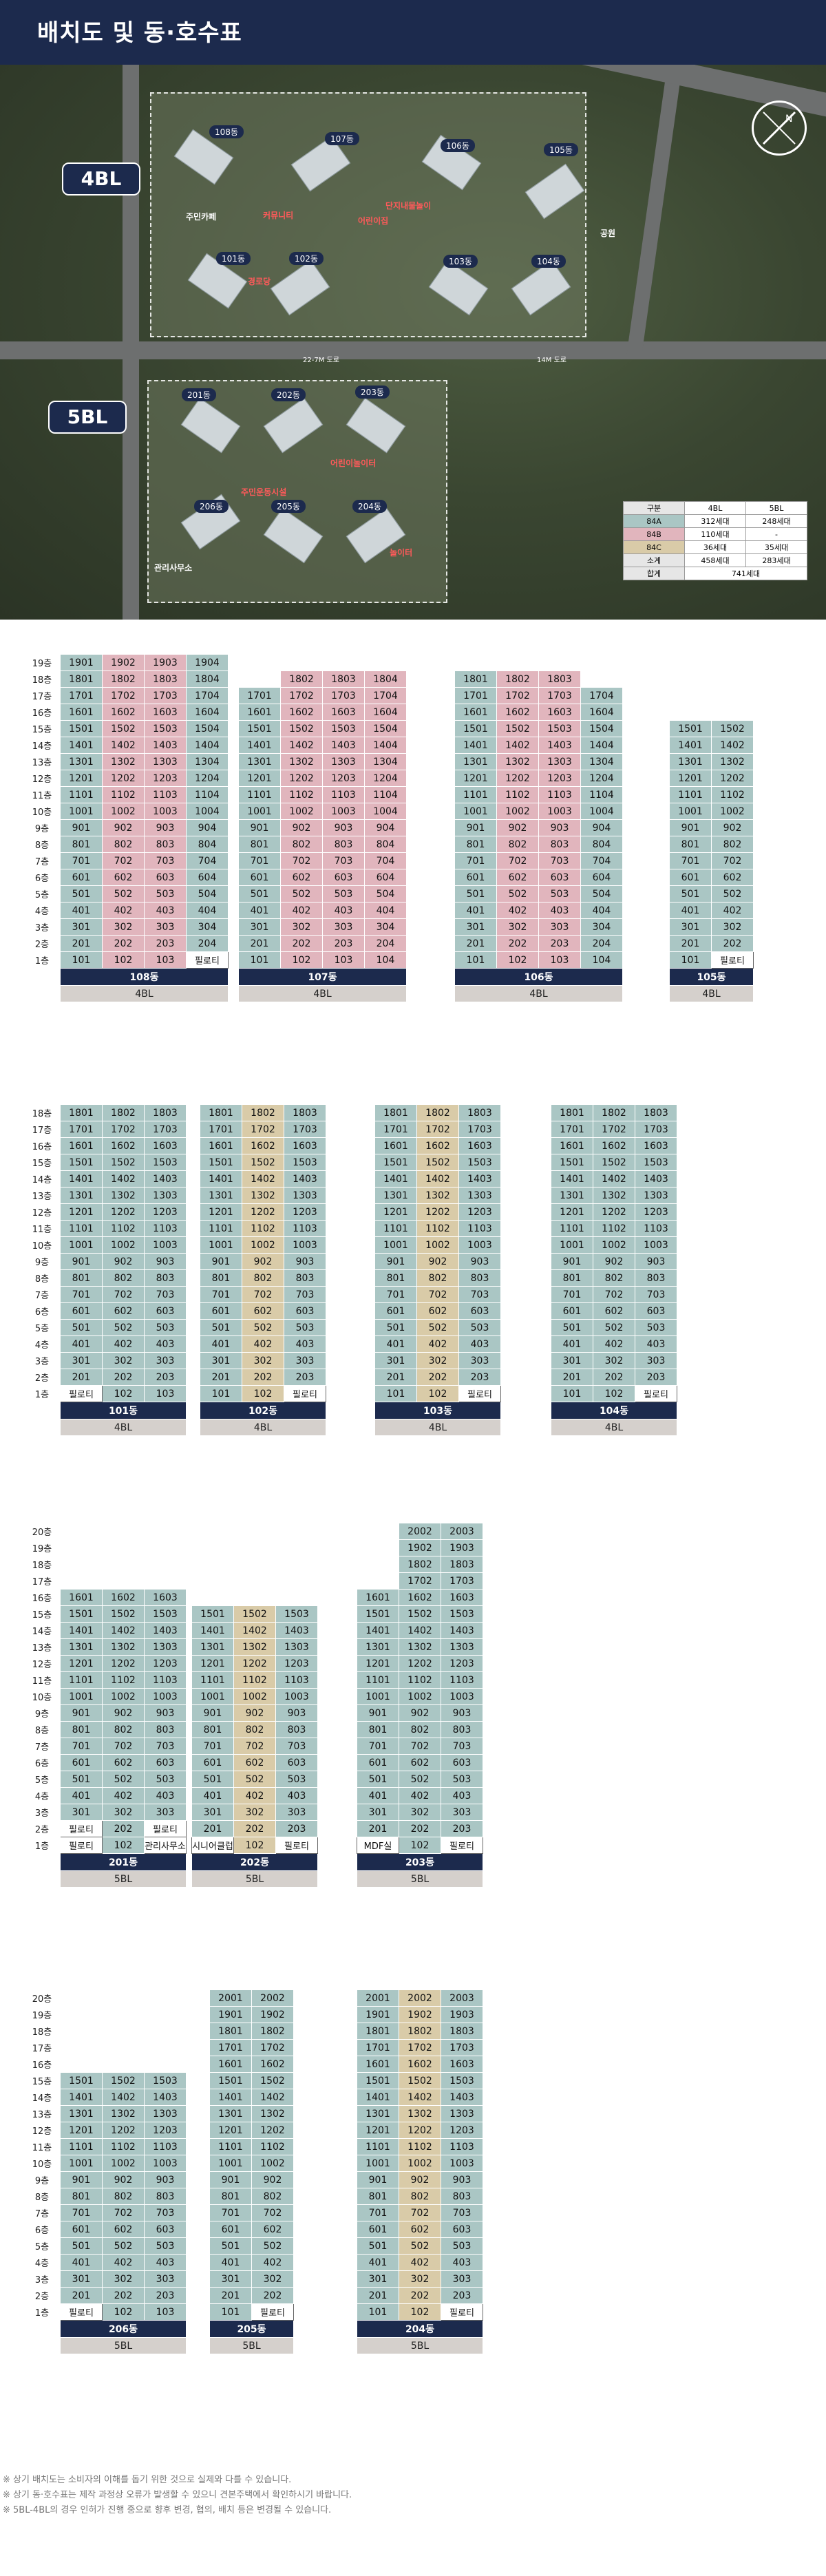 The height and width of the screenshot is (2576, 826). I want to click on unit-cell: 1201, so click(378, 2131).